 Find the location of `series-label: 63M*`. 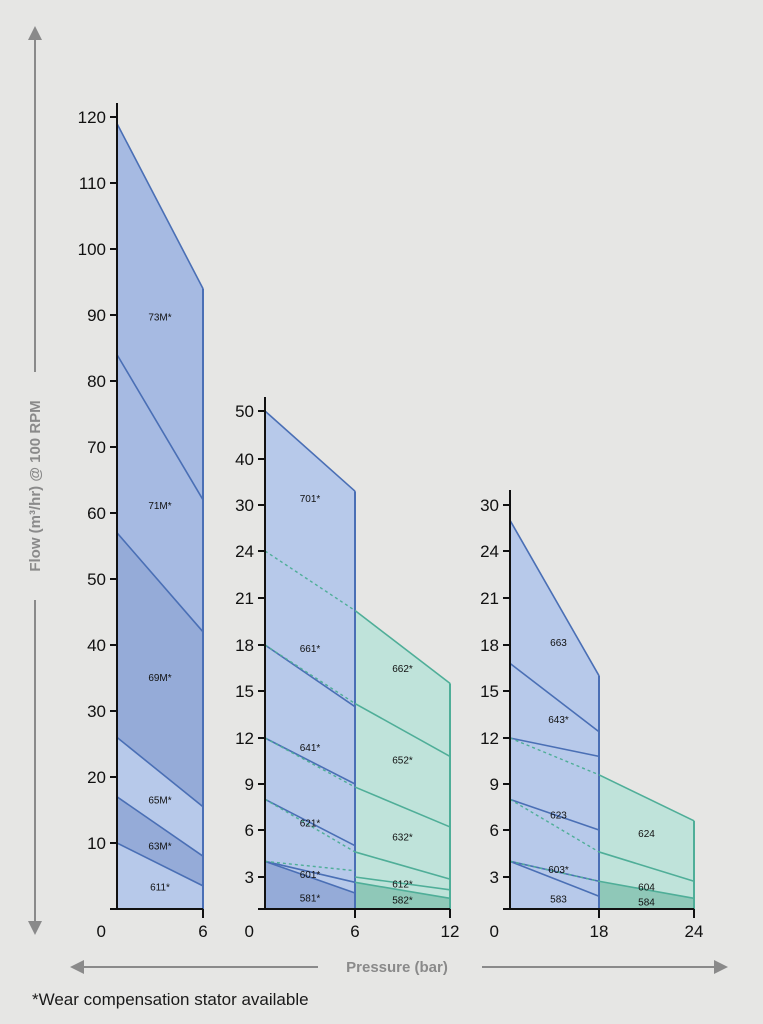

series-label: 63M* is located at coordinates (159, 846).